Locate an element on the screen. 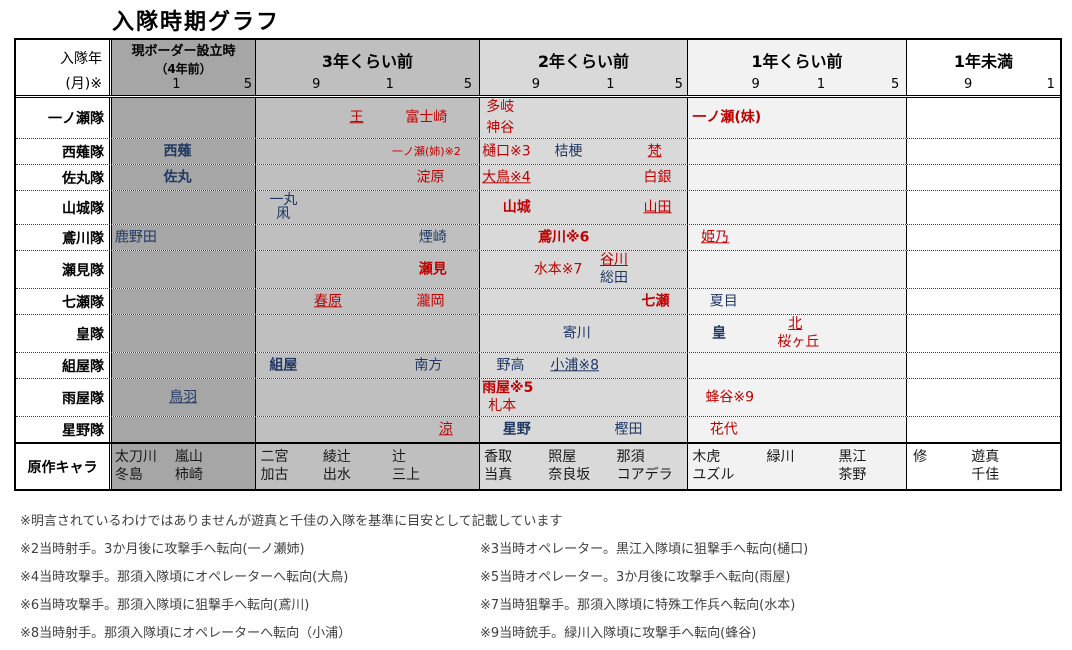 Image resolution: width=1072 pixels, height=650 pixels. row-label-text: 皇隊 is located at coordinates (90, 334).